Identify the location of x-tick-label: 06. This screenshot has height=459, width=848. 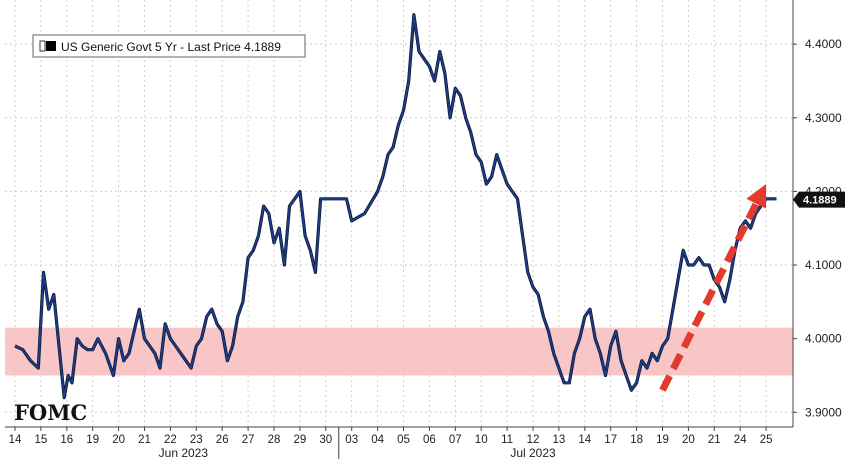
(429, 440).